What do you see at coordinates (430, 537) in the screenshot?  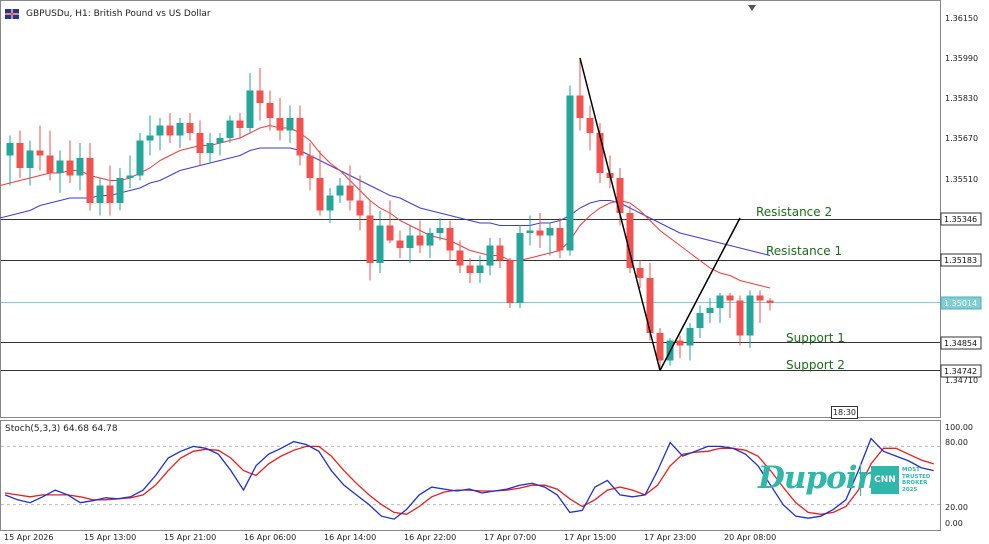 I see `time-tick: 16 Apr 22:00` at bounding box center [430, 537].